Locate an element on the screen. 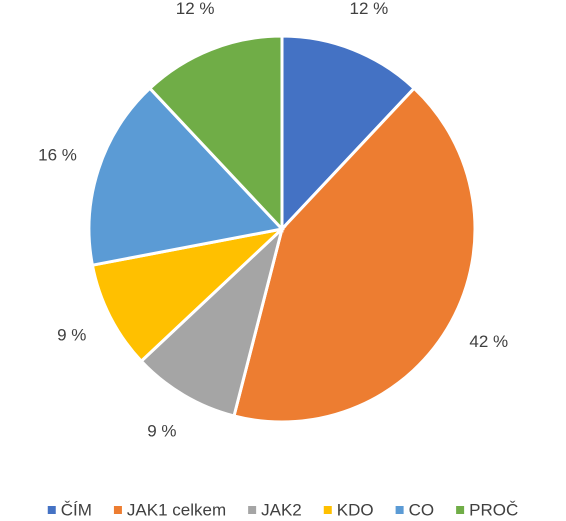 The width and height of the screenshot is (566, 521). legend: ČÍM JAK1 celkem JAK2 KDO CO PROČ is located at coordinates (282, 509).